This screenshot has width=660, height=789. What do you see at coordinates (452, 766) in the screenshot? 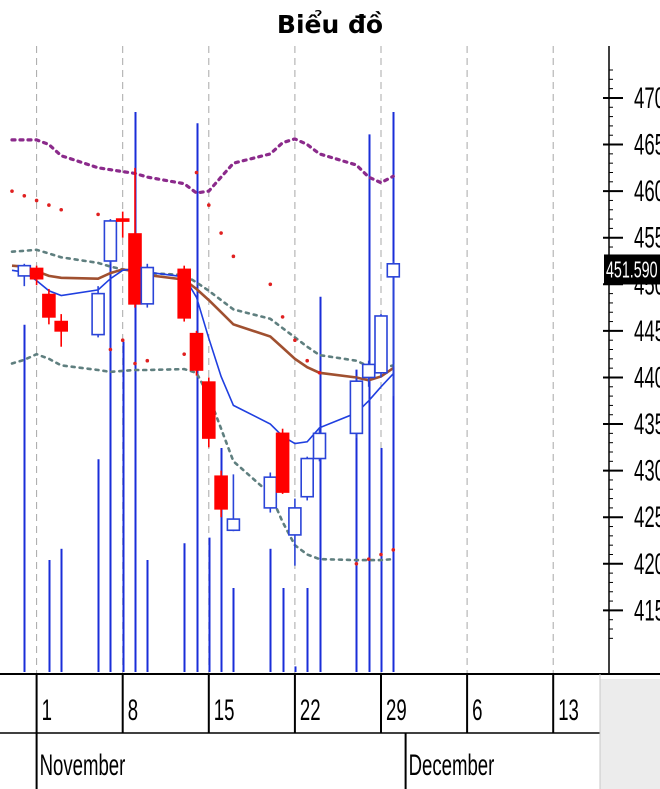
I see `month-label: December` at bounding box center [452, 766].